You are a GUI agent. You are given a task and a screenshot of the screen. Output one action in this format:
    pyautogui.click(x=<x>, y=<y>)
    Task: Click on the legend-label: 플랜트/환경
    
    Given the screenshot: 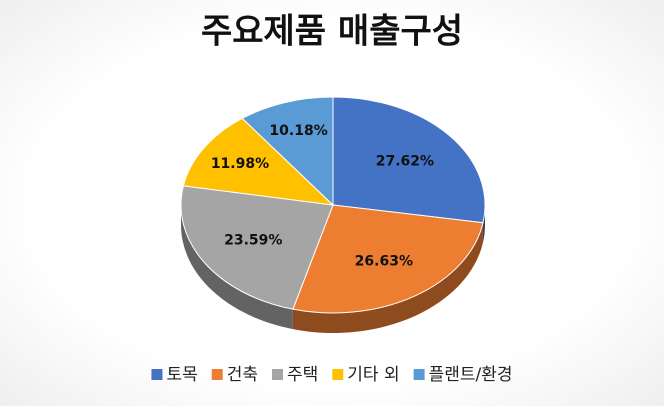 What is the action you would take?
    pyautogui.click(x=471, y=375)
    